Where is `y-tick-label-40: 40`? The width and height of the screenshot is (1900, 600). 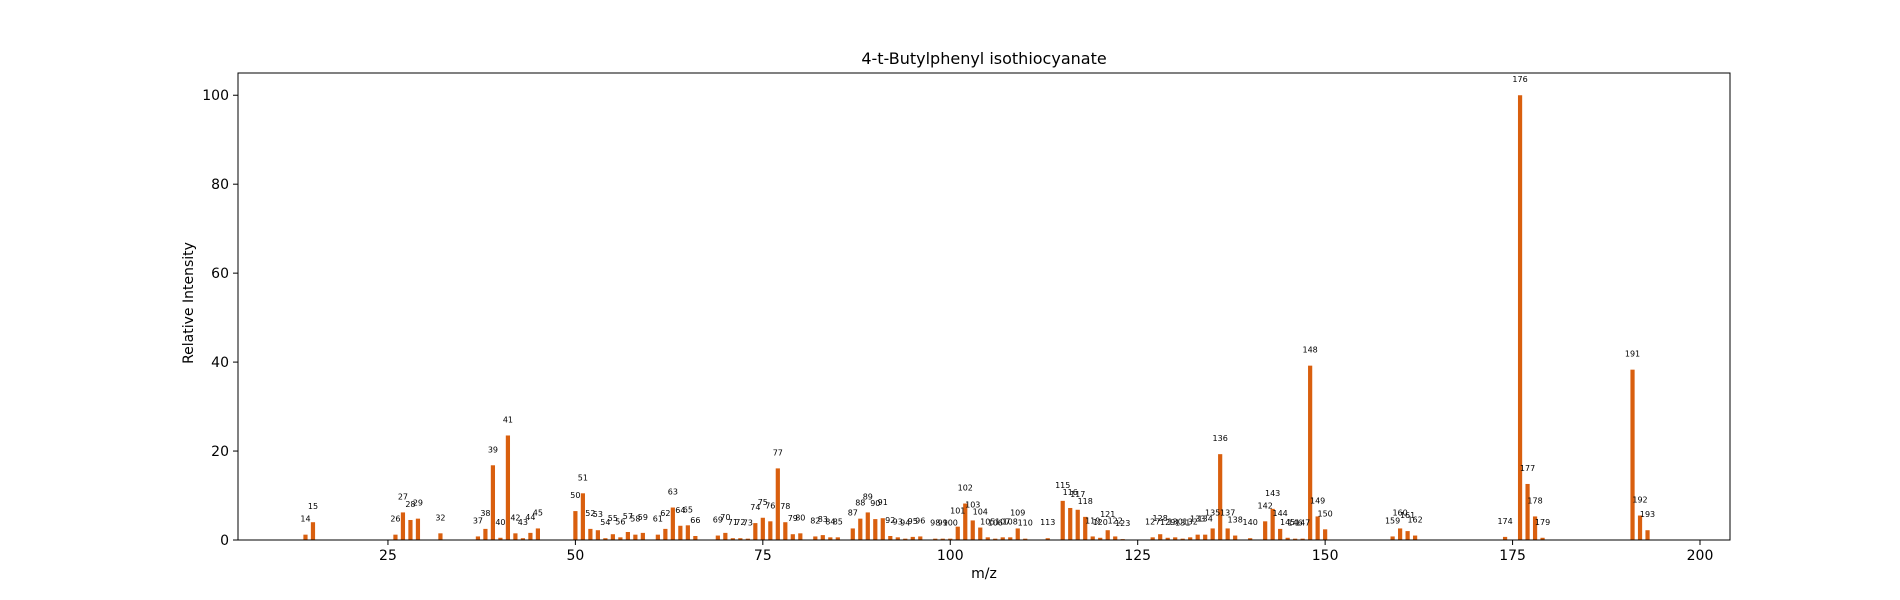 y-tick-label-40: 40 is located at coordinates (220, 363).